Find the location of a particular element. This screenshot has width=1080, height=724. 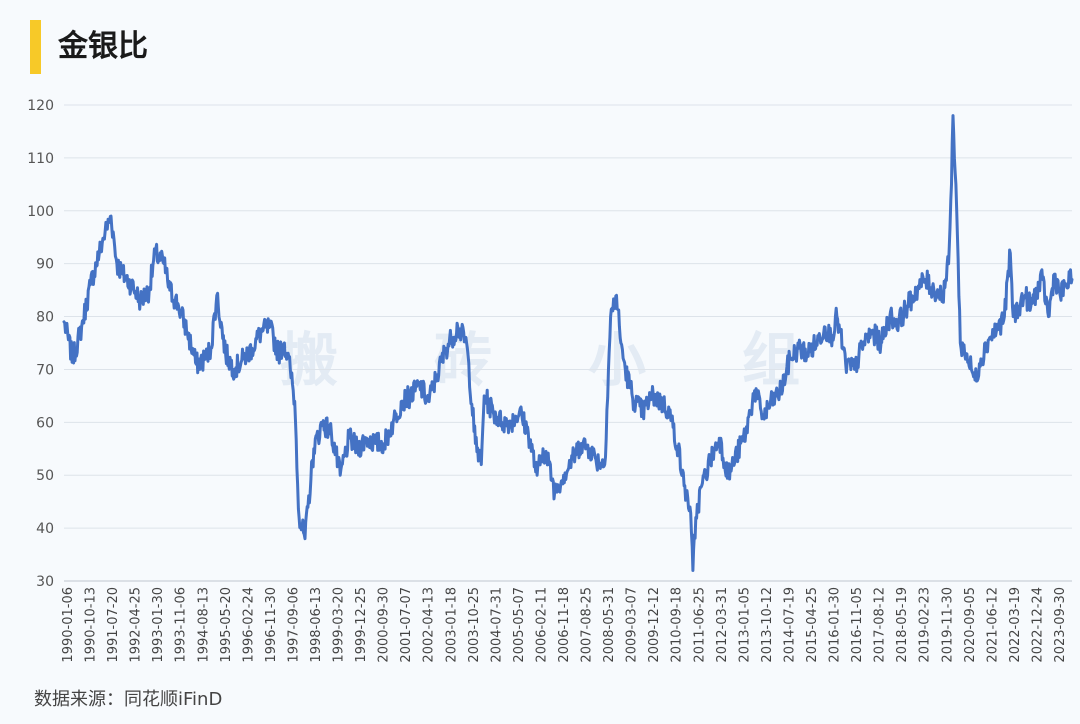

x-tick-label: 1997-09-06 is located at coordinates (293, 625).